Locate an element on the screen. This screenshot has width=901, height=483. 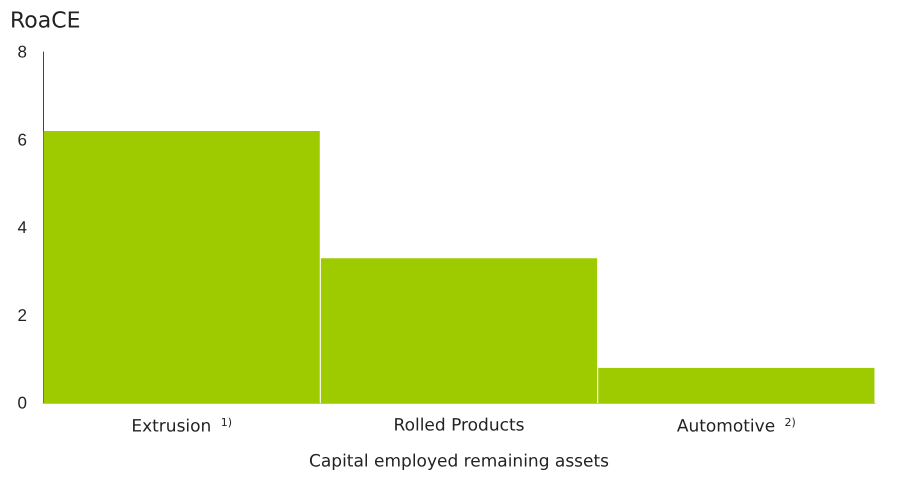
x-tick-label: Rolled Products is located at coordinates (459, 426).